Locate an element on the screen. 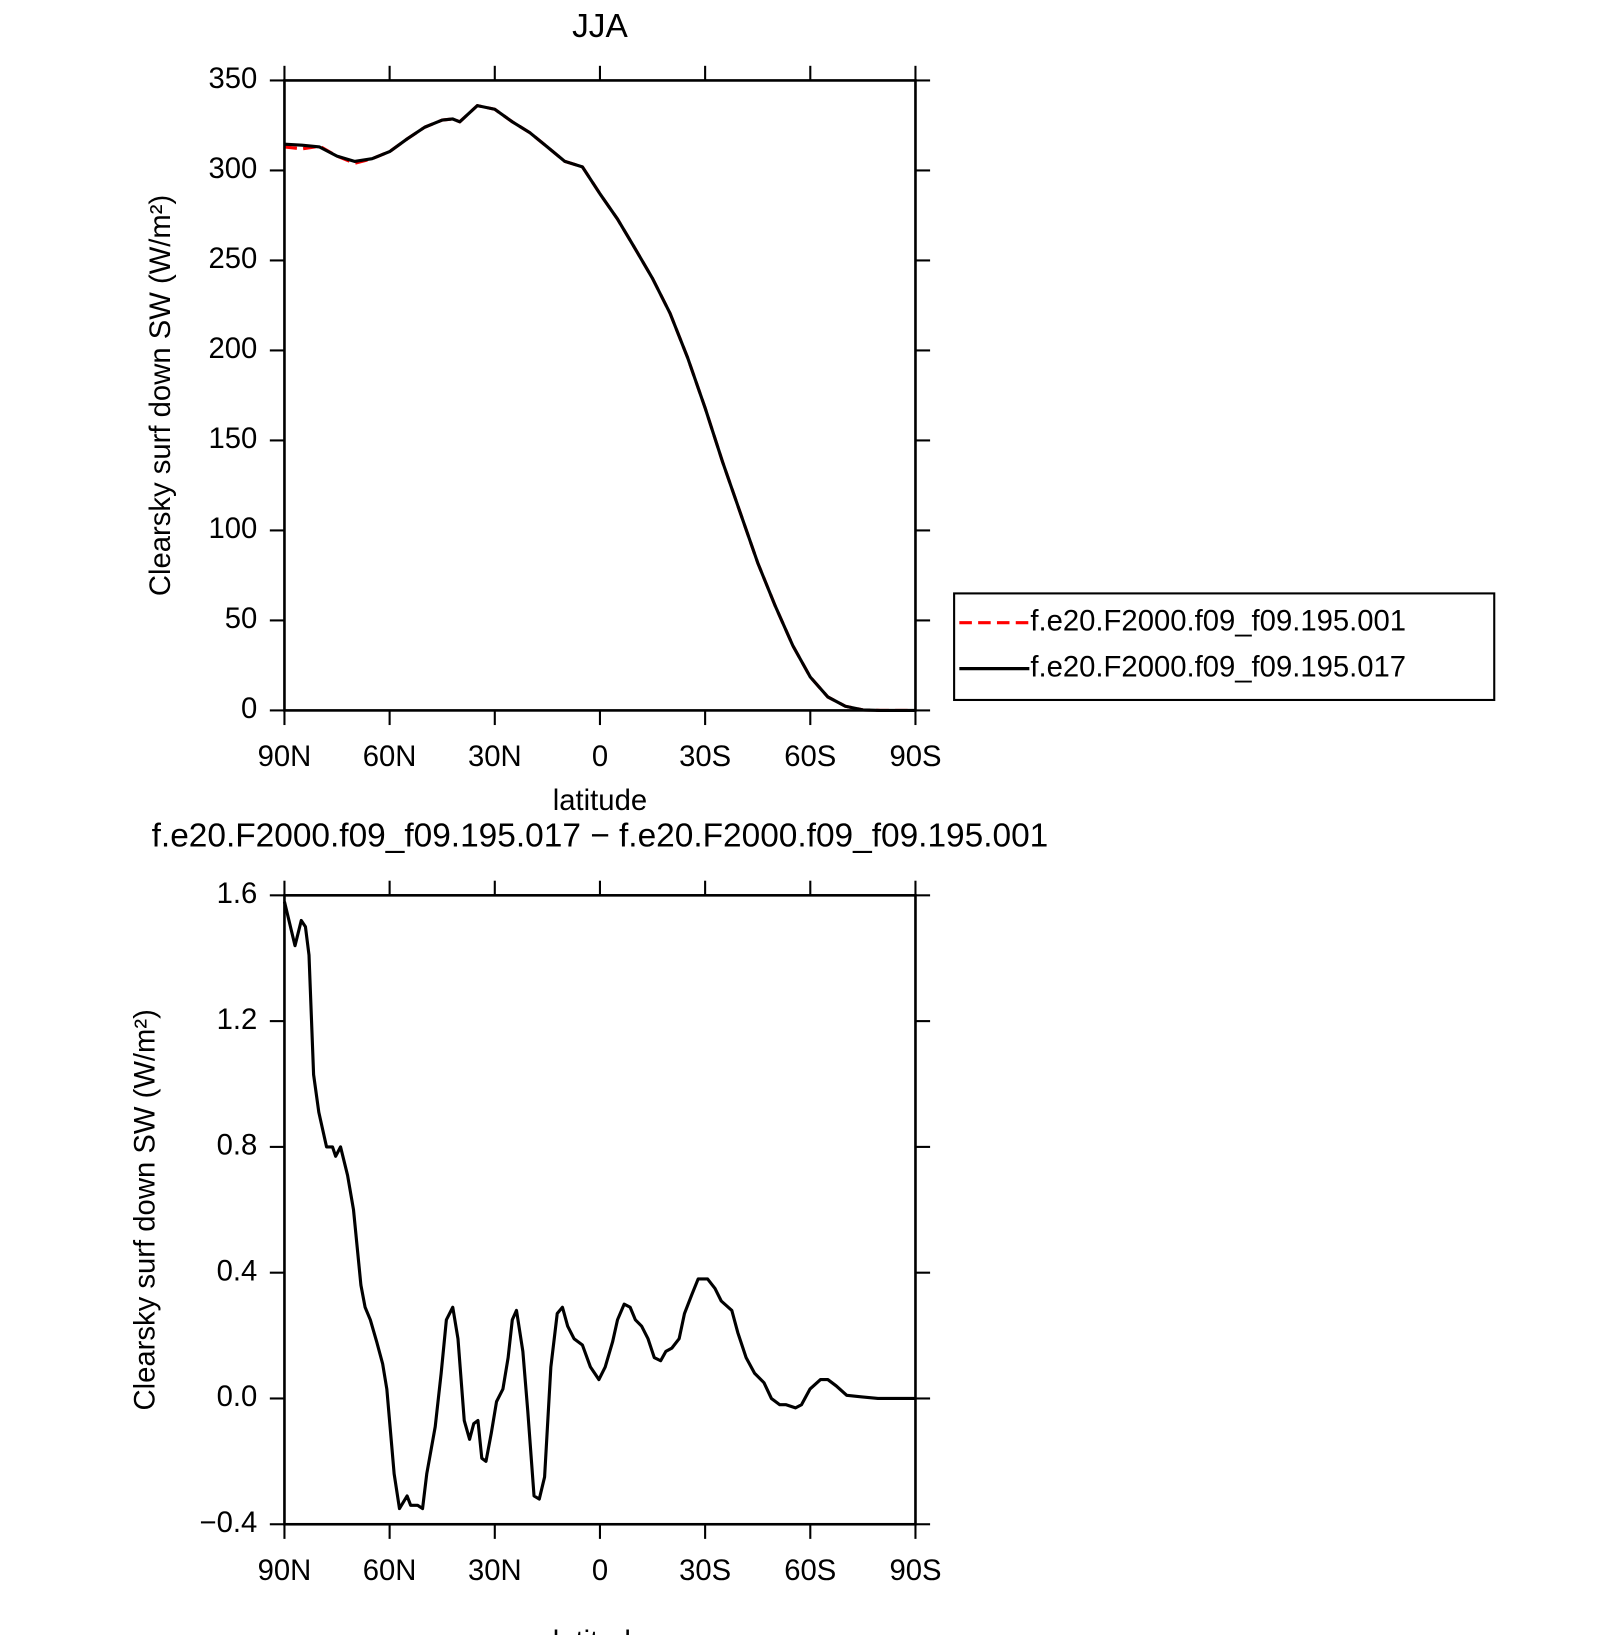 The height and width of the screenshot is (1635, 1599). y-tick-label: 150 is located at coordinates (232, 439).